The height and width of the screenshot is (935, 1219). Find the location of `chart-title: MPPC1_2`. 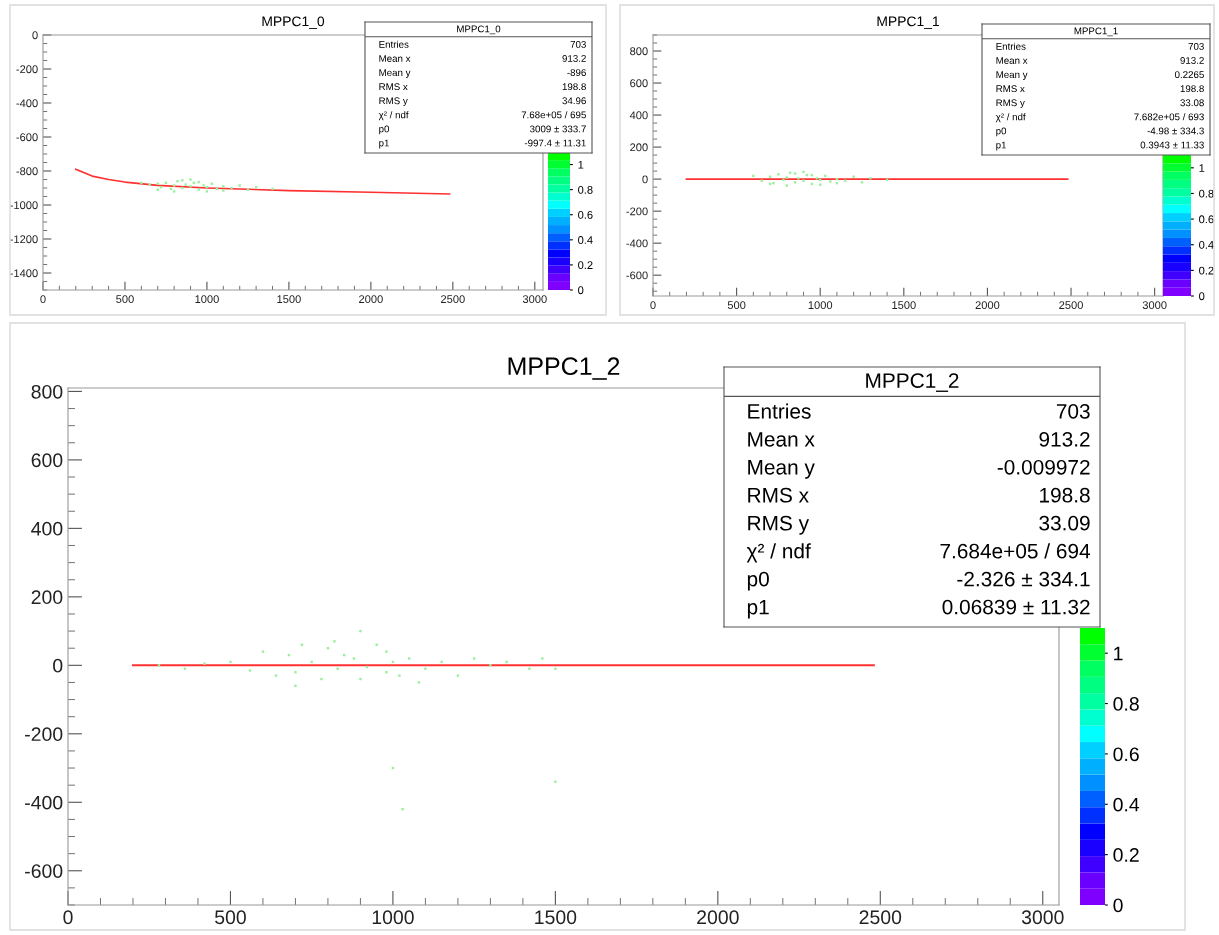

chart-title: MPPC1_2 is located at coordinates (564, 368).